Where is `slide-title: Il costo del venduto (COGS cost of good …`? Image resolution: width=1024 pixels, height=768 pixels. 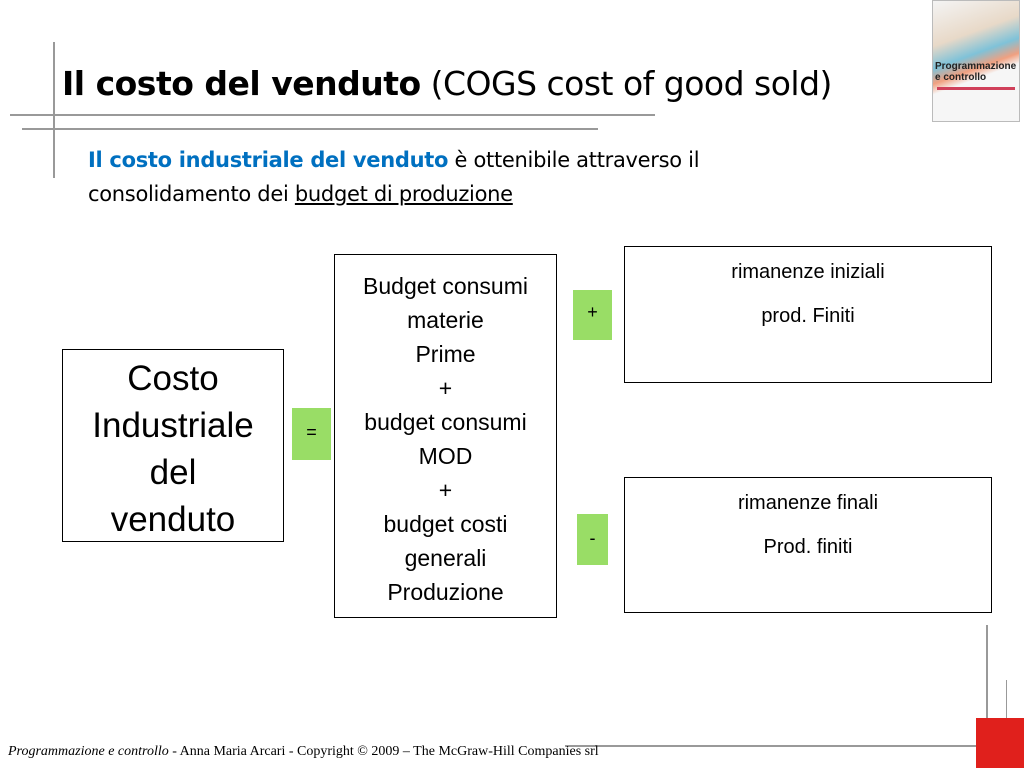
slide-title: Il costo del venduto (COGS cost of good … is located at coordinates (447, 83).